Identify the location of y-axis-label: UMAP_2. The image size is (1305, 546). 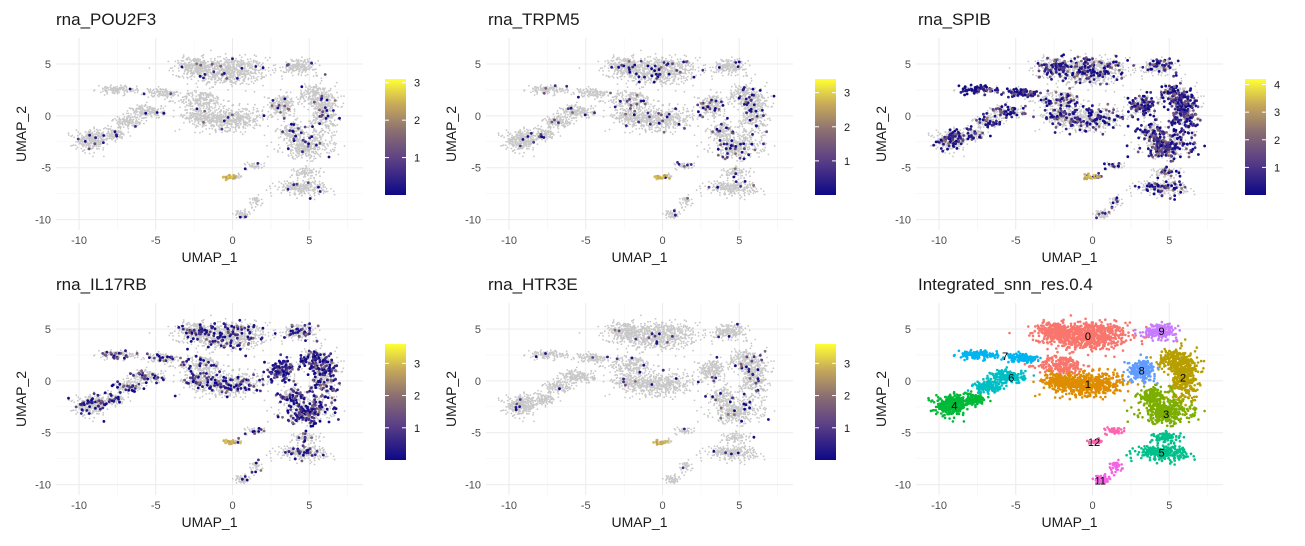
(451, 134).